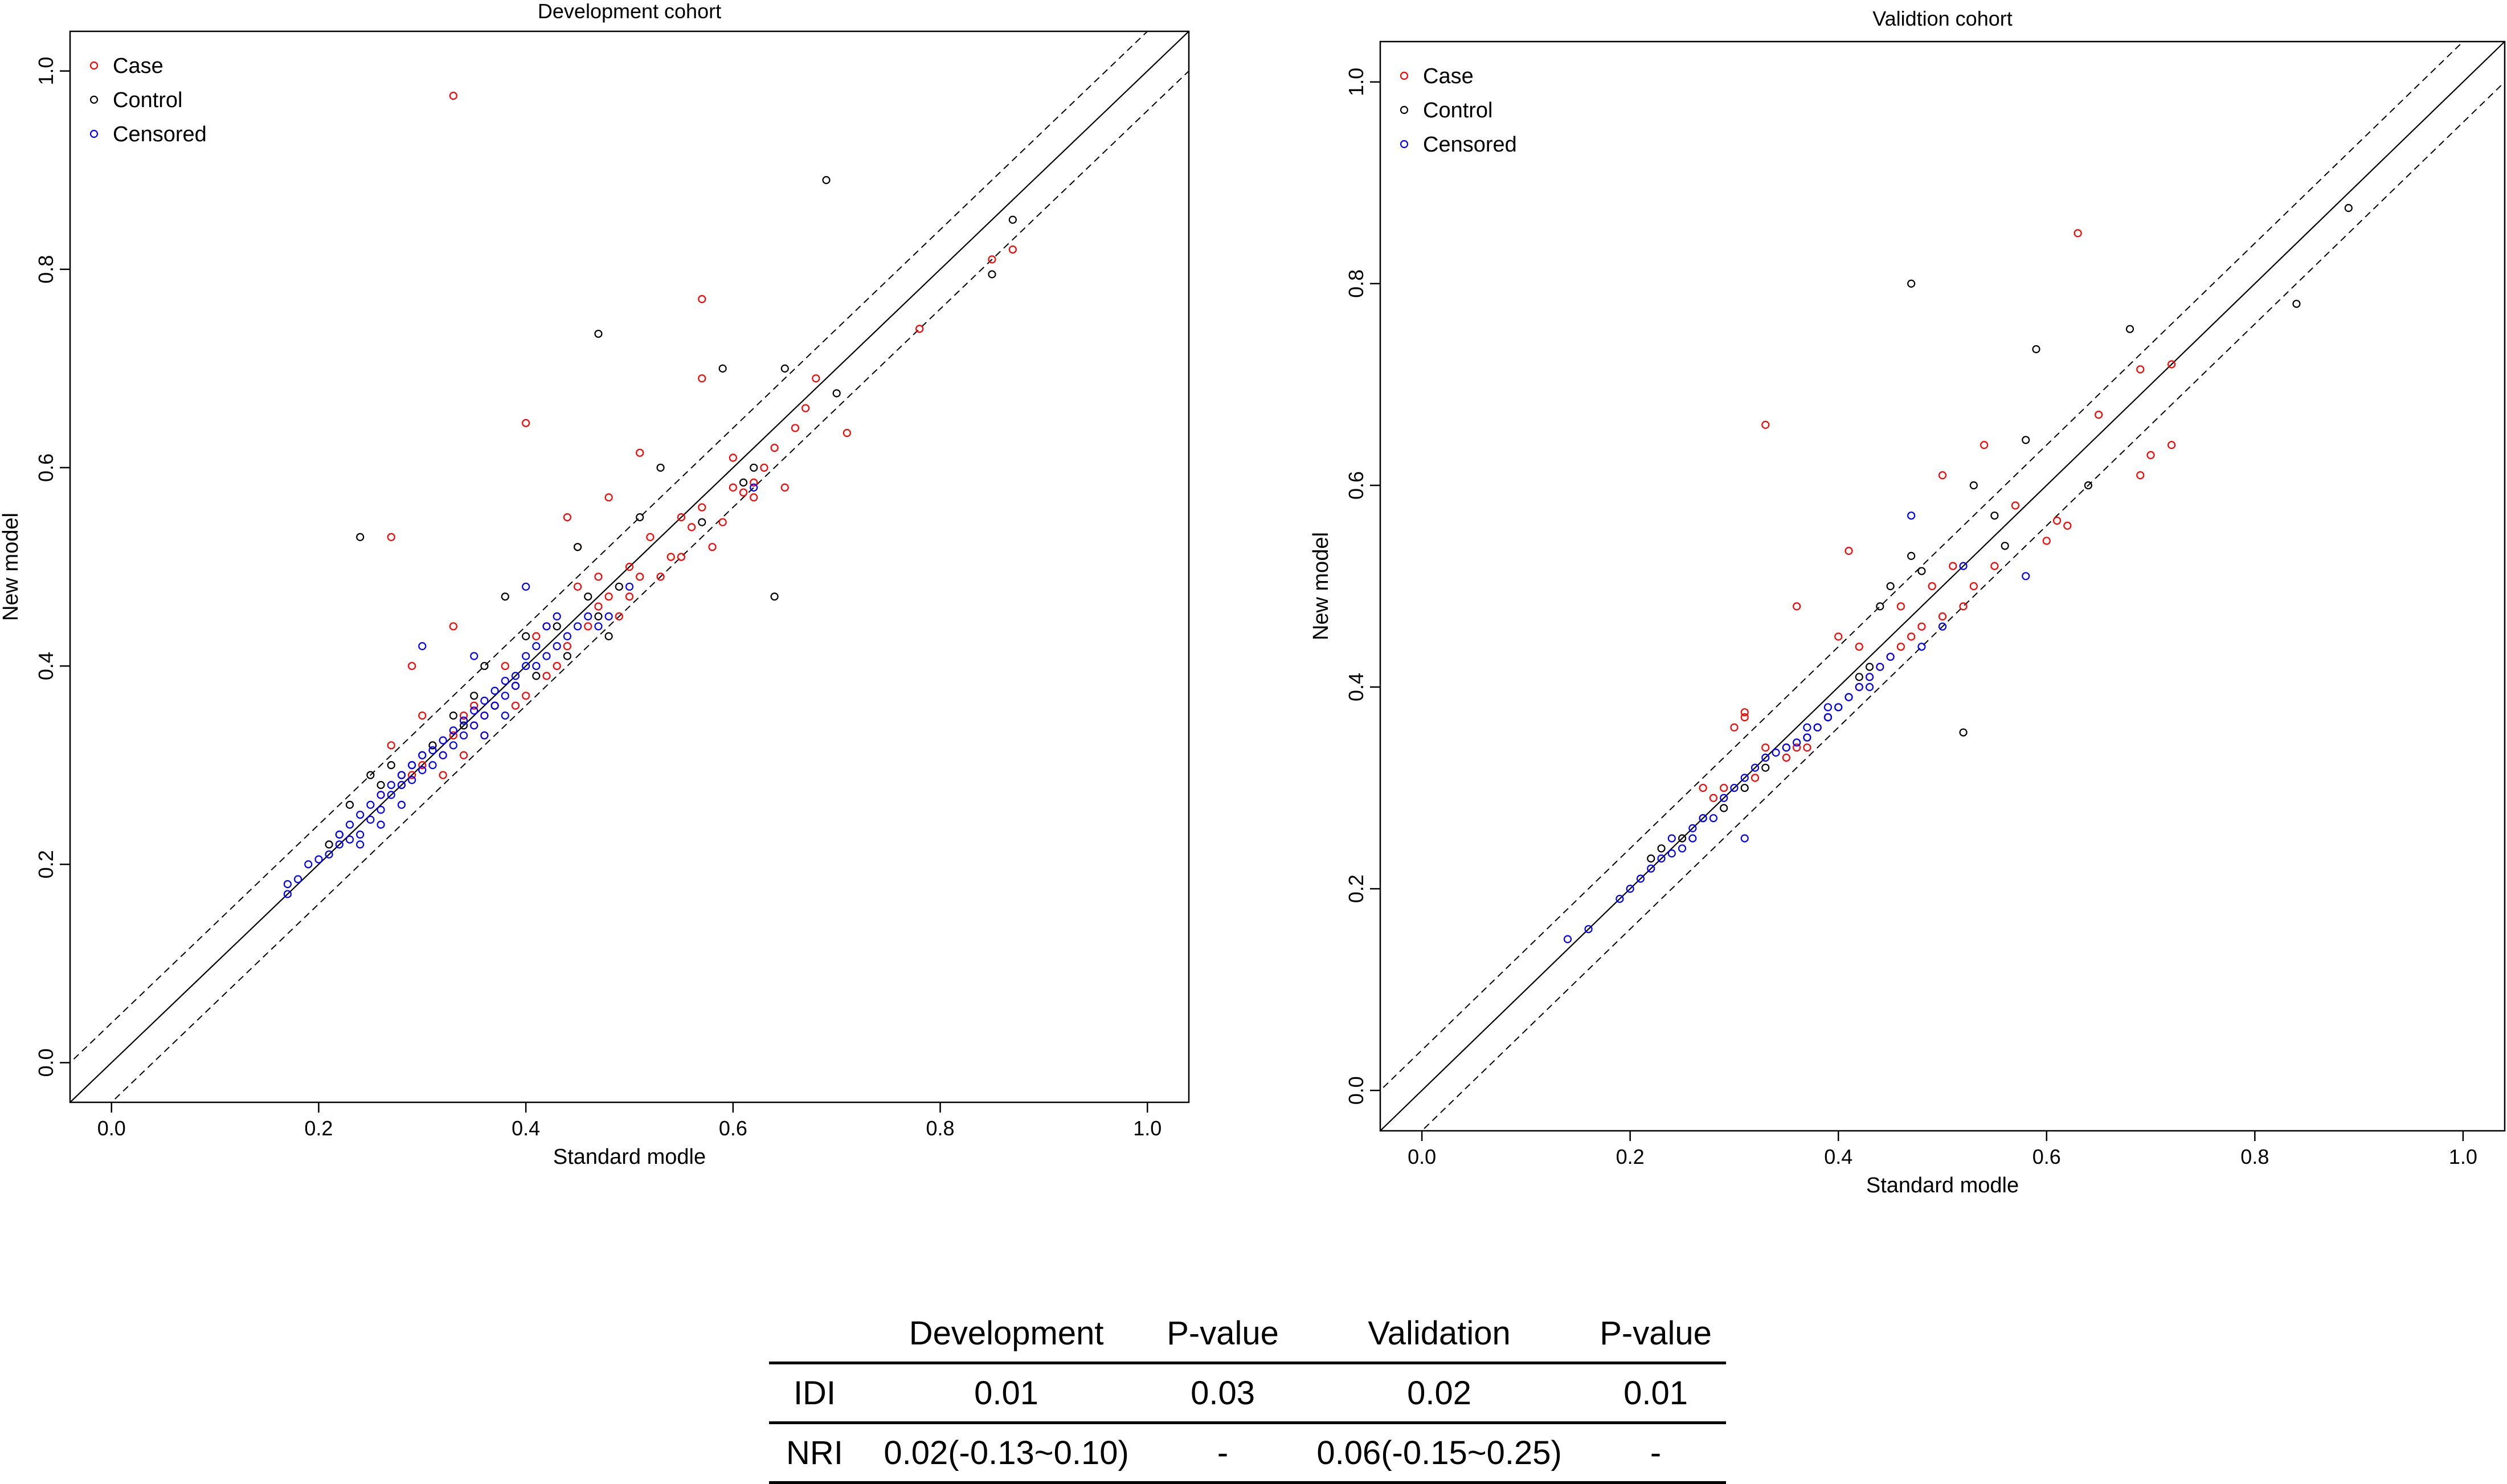  Describe the element at coordinates (1656, 1333) in the screenshot. I see `table-header-val-pvalue: P-value` at that location.